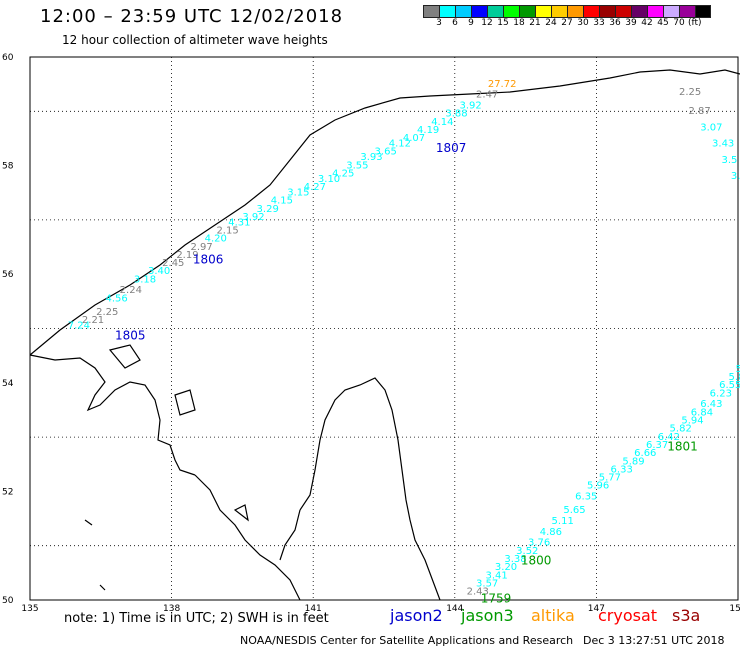 This screenshot has height=650, width=740. Describe the element at coordinates (519, 23) in the screenshot. I see `legend-tick-label: 18` at that location.